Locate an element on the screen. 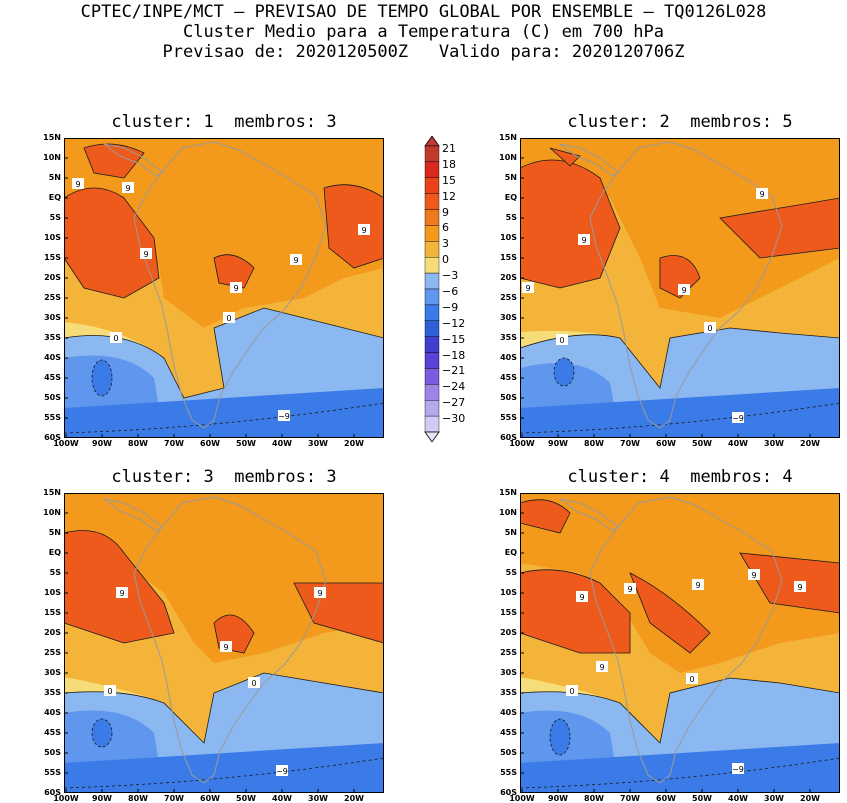 The image size is (847, 803). lat-label: 15S is located at coordinates (508, 257).